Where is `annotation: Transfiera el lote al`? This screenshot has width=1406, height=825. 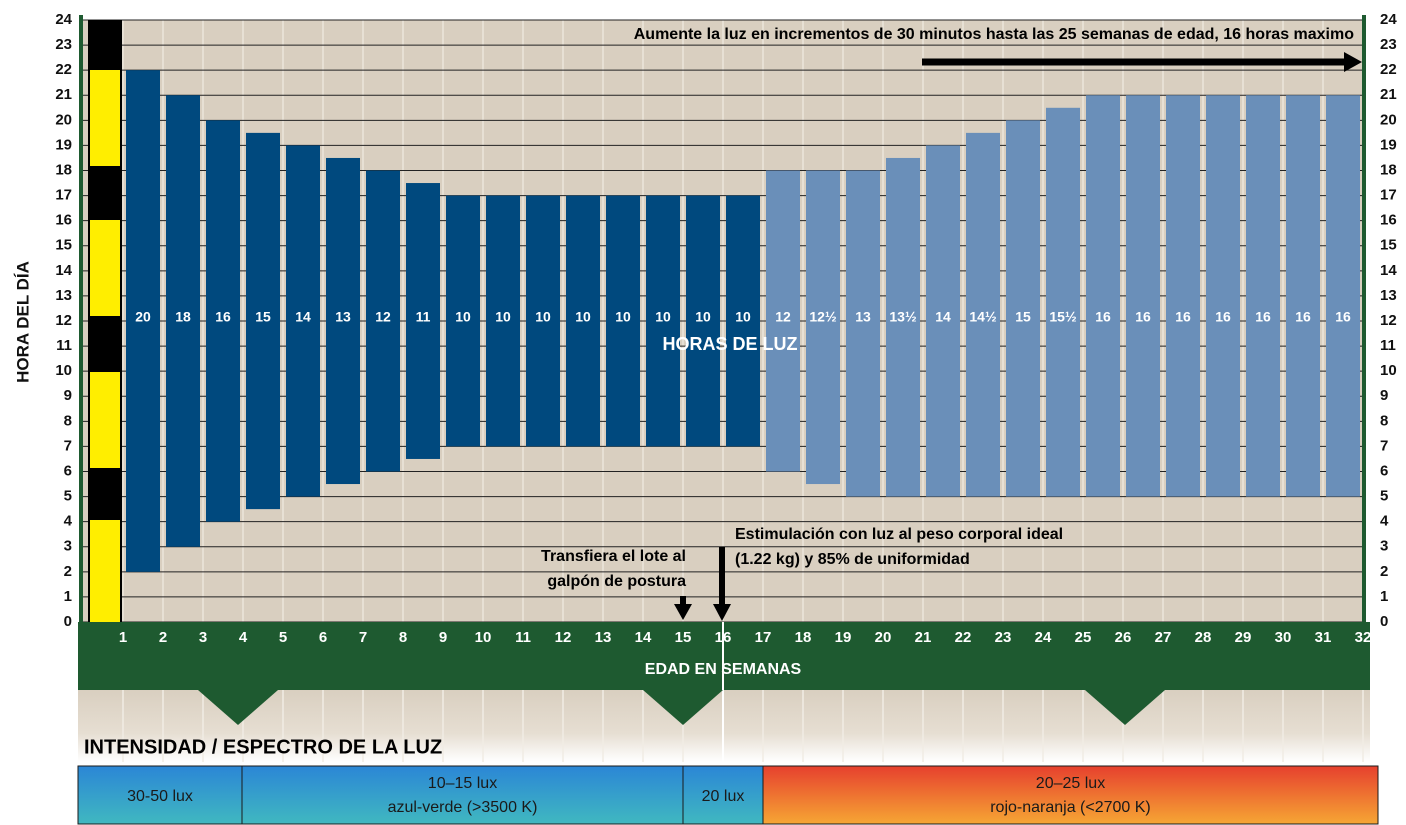 annotation: Transfiera el lote al is located at coordinates (613, 556).